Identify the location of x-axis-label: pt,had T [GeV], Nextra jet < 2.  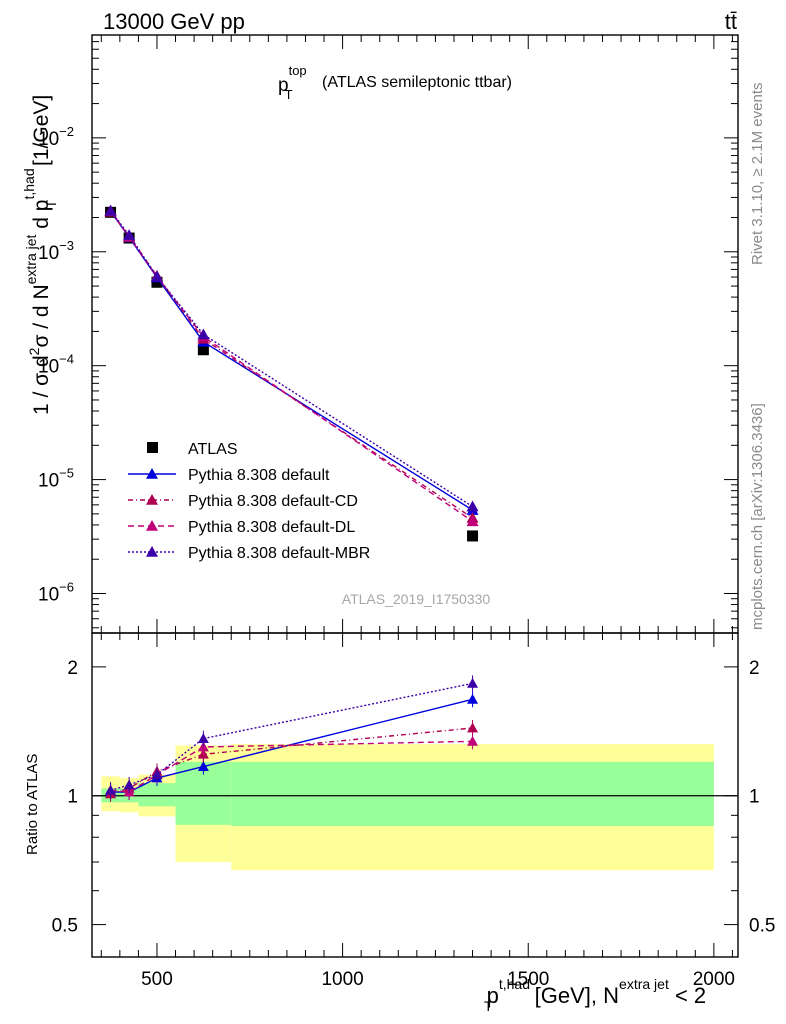
(595, 995).